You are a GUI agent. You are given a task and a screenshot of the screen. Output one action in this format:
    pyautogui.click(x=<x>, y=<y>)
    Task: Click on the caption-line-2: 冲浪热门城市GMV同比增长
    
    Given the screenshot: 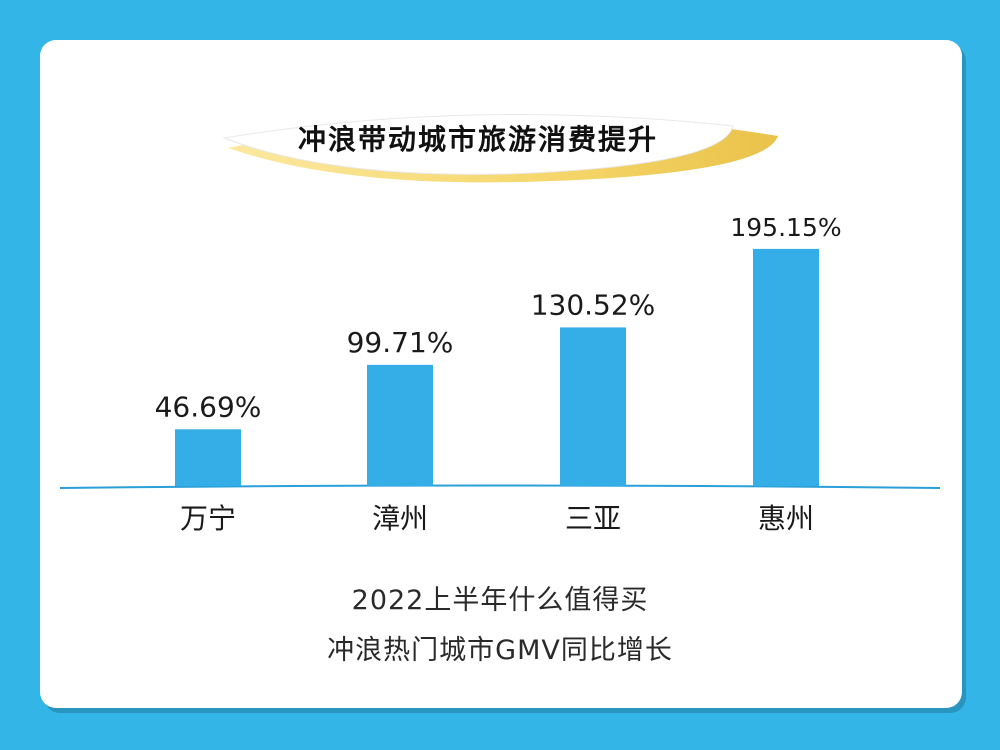 What is the action you would take?
    pyautogui.click(x=500, y=650)
    